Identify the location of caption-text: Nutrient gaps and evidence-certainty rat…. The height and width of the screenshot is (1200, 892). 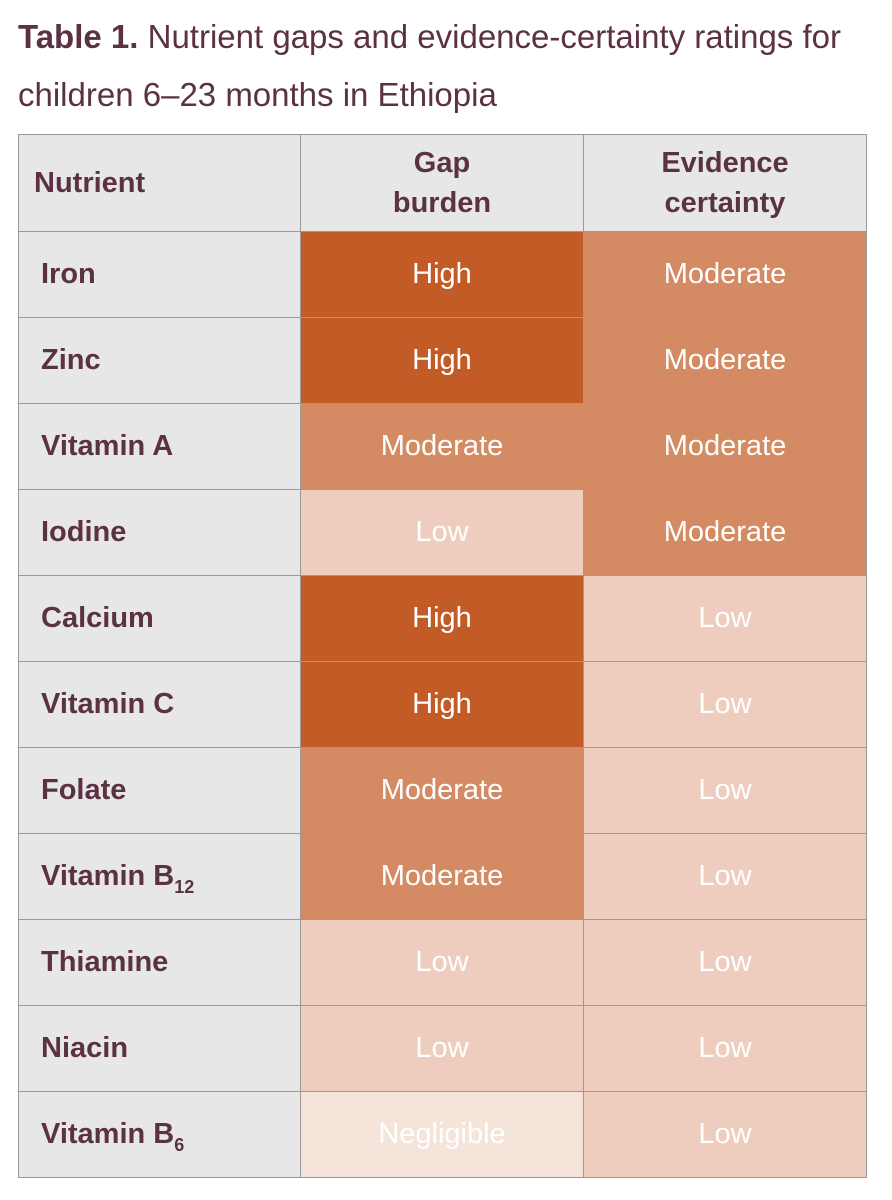
(429, 65).